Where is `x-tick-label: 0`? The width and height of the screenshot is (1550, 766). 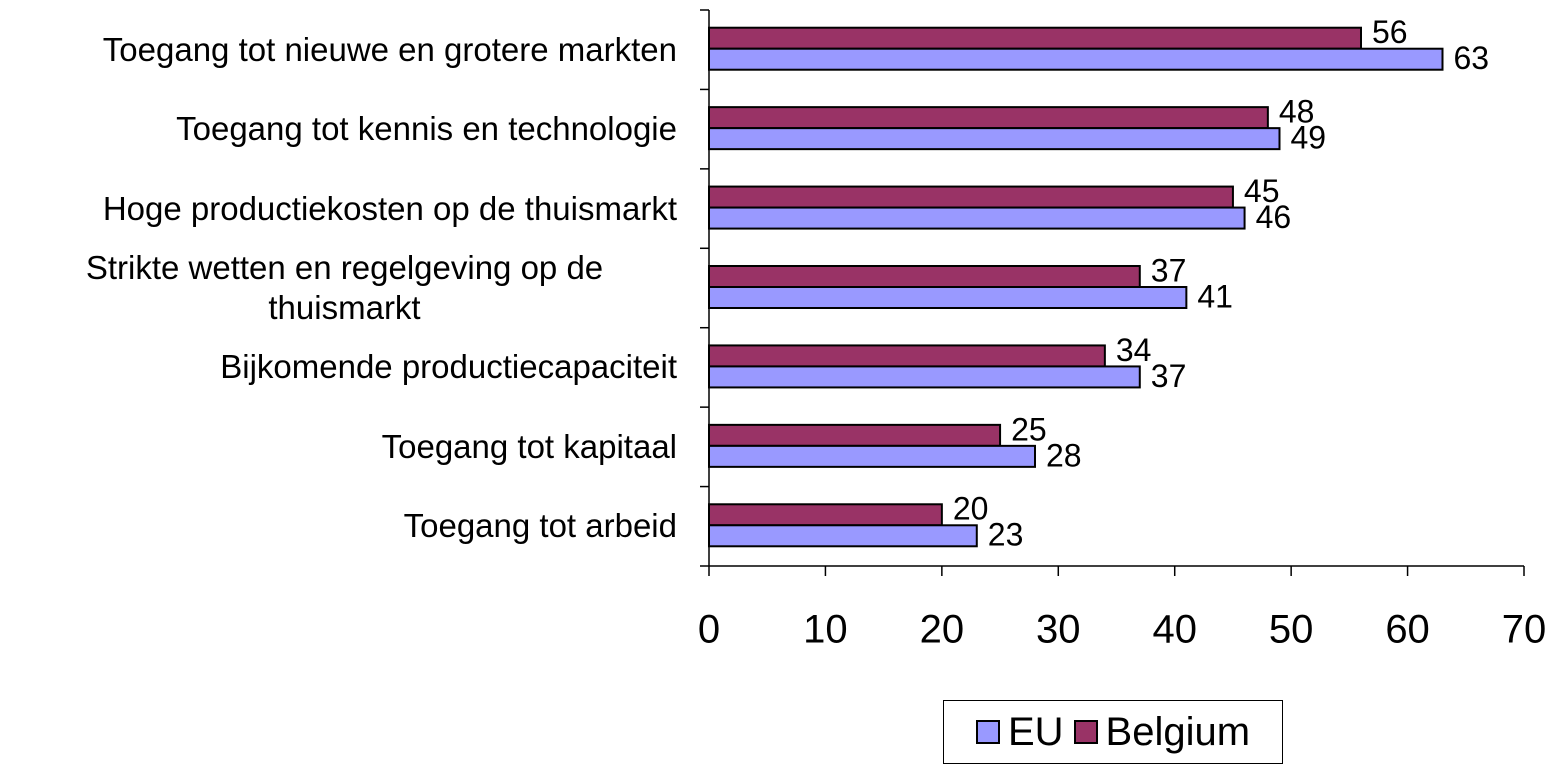 x-tick-label: 0 is located at coordinates (709, 630).